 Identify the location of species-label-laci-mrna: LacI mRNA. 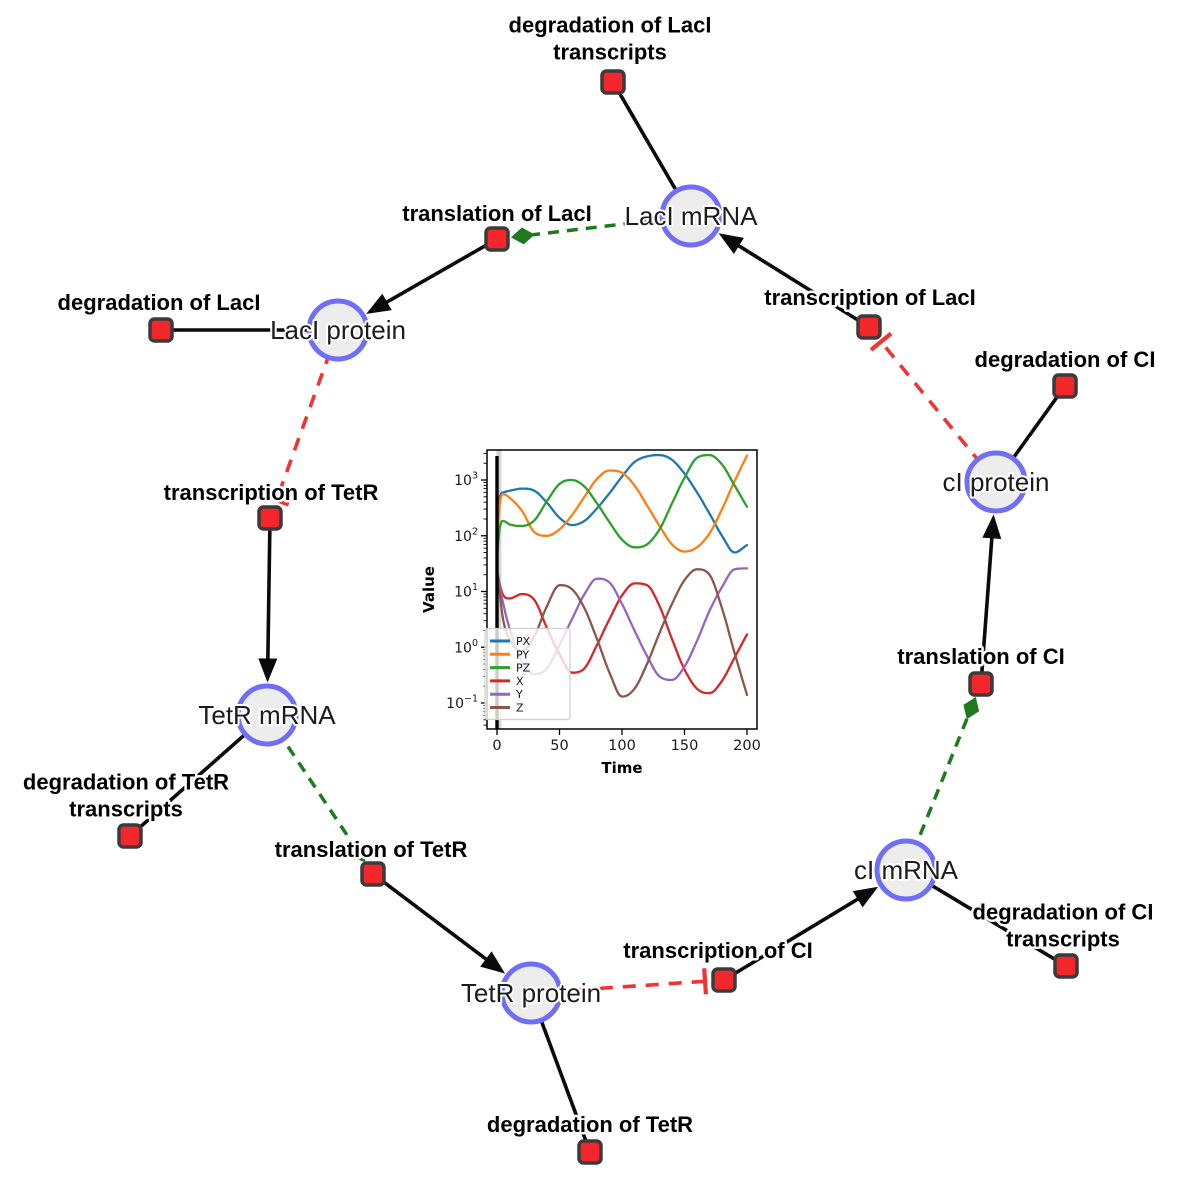
(692, 216).